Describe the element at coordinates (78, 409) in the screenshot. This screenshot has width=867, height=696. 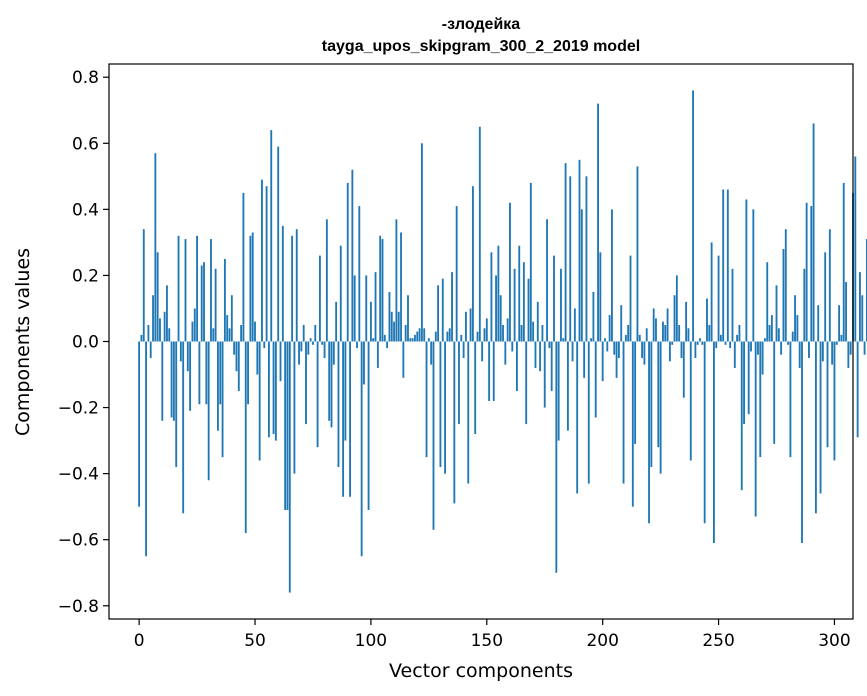
I see `y-tick-label: −0.2` at that location.